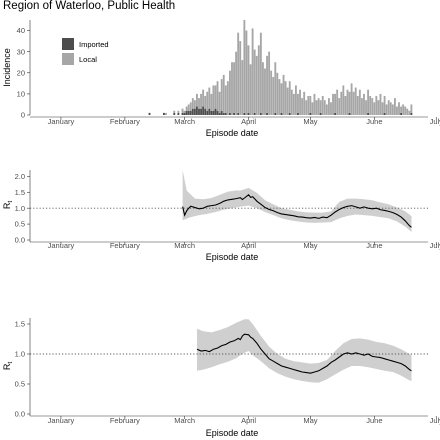  Describe the element at coordinates (435, 245) in the screenshot. I see `x-tick-label-1-6: July` at that location.